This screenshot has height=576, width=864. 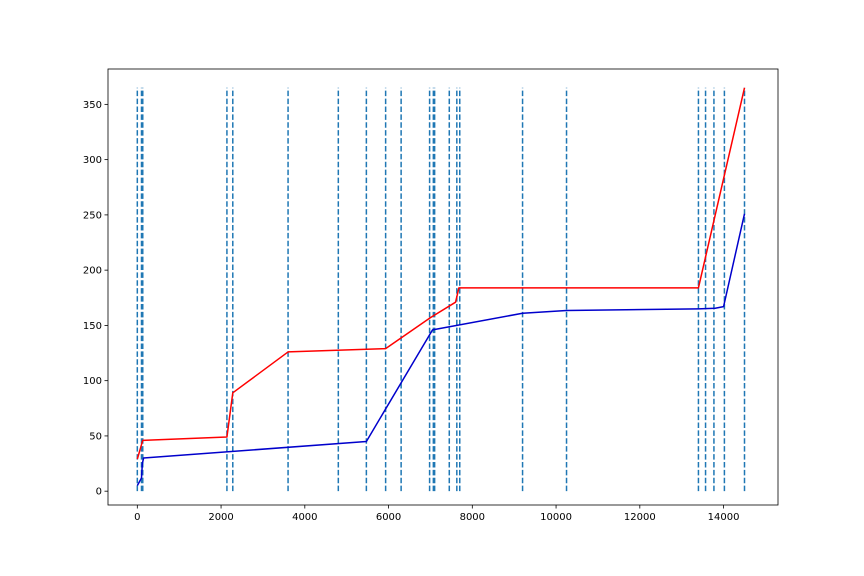 I want to click on x-tick-label-4: 8000, so click(x=472, y=517).